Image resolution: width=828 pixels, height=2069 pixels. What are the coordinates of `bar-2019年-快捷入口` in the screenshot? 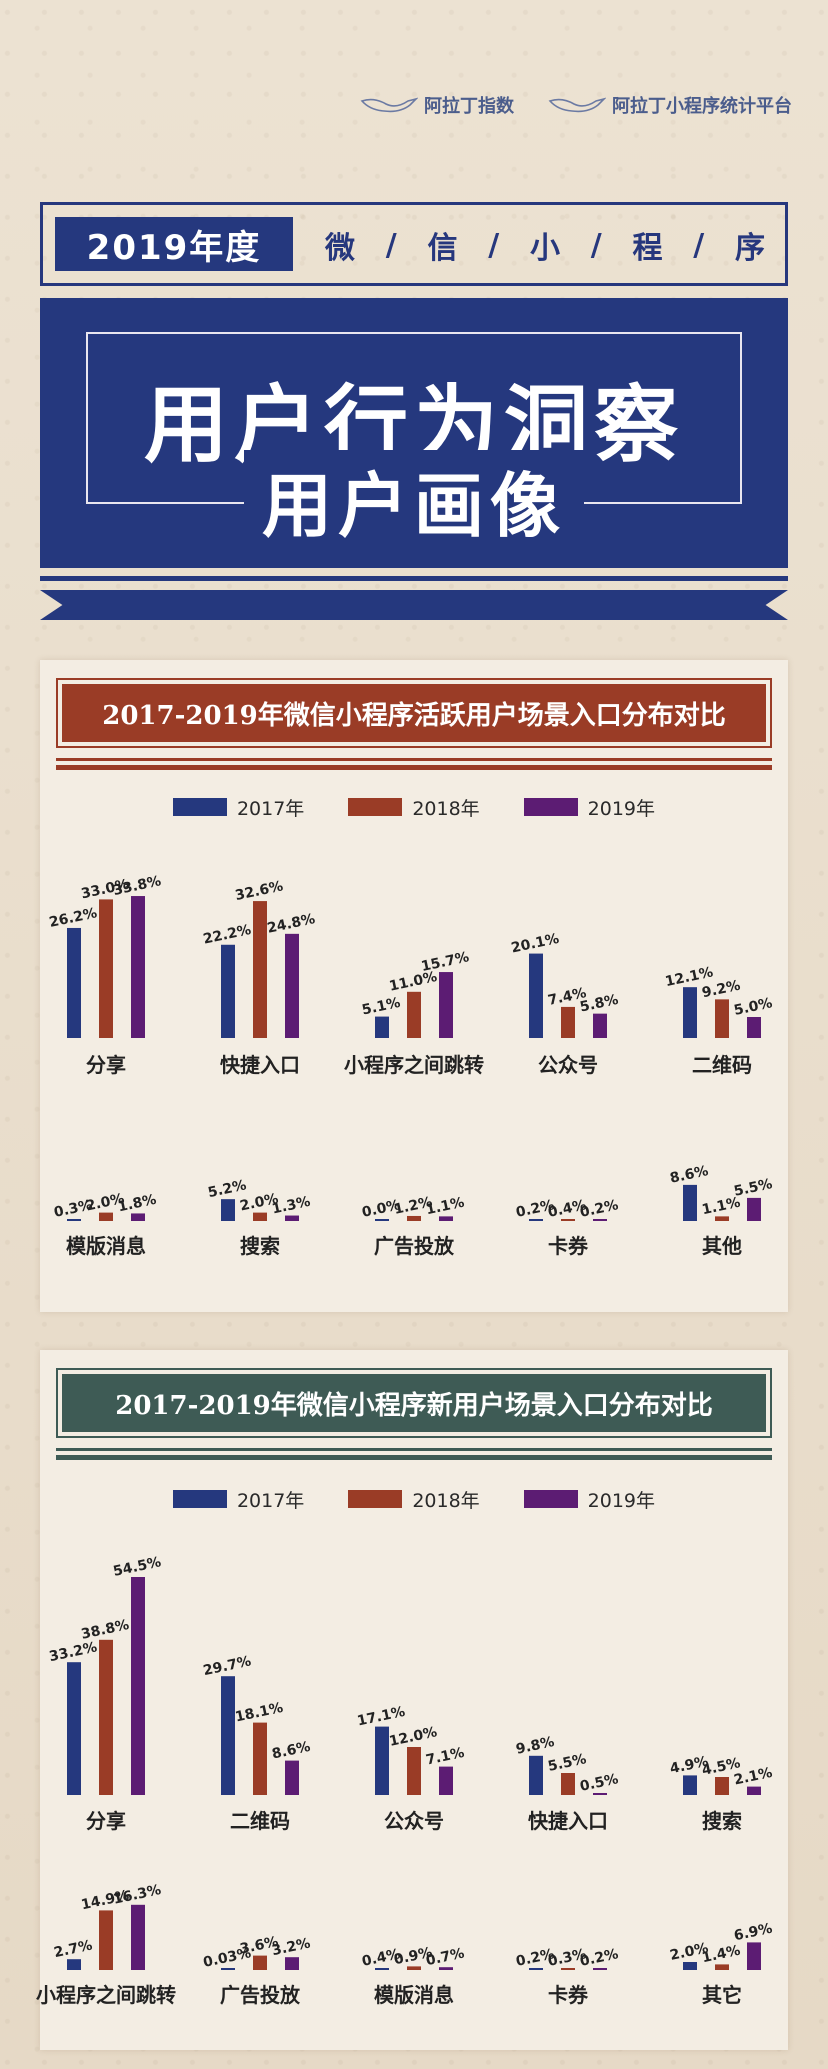 It's located at (600, 1794).